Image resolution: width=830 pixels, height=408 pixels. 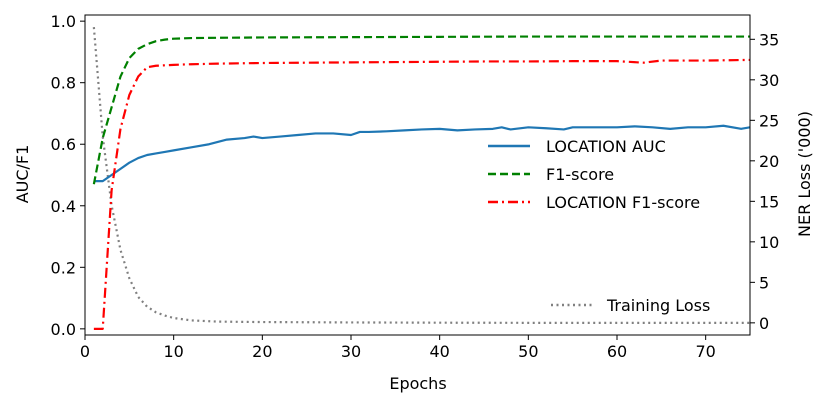 What do you see at coordinates (351, 351) in the screenshot?
I see `x-tick-label: 30` at bounding box center [351, 351].